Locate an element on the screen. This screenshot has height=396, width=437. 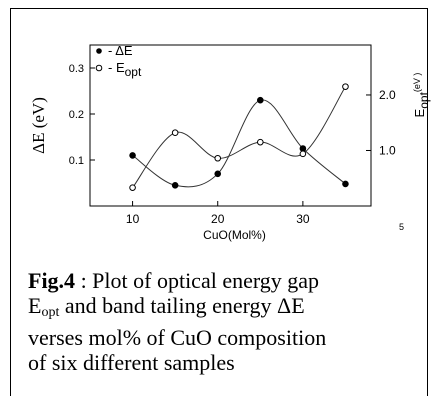
caption-line-2: Eopt and band tailing energy ΔE is located at coordinates (223, 309).